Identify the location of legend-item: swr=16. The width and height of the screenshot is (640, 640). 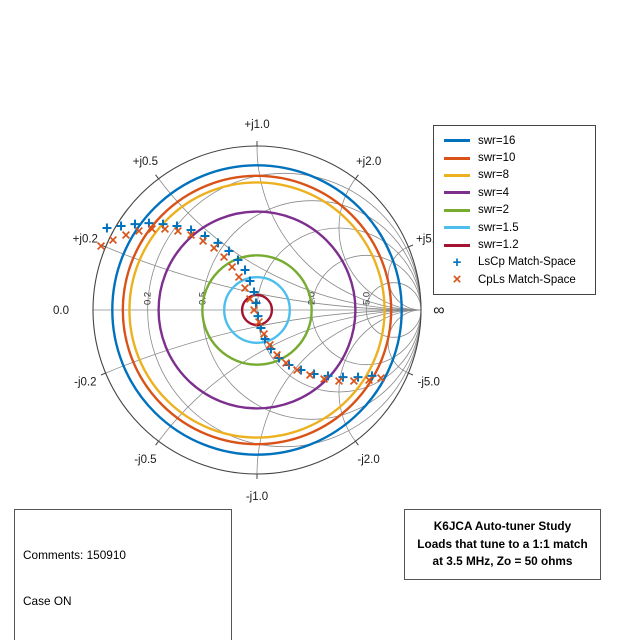
(514, 140).